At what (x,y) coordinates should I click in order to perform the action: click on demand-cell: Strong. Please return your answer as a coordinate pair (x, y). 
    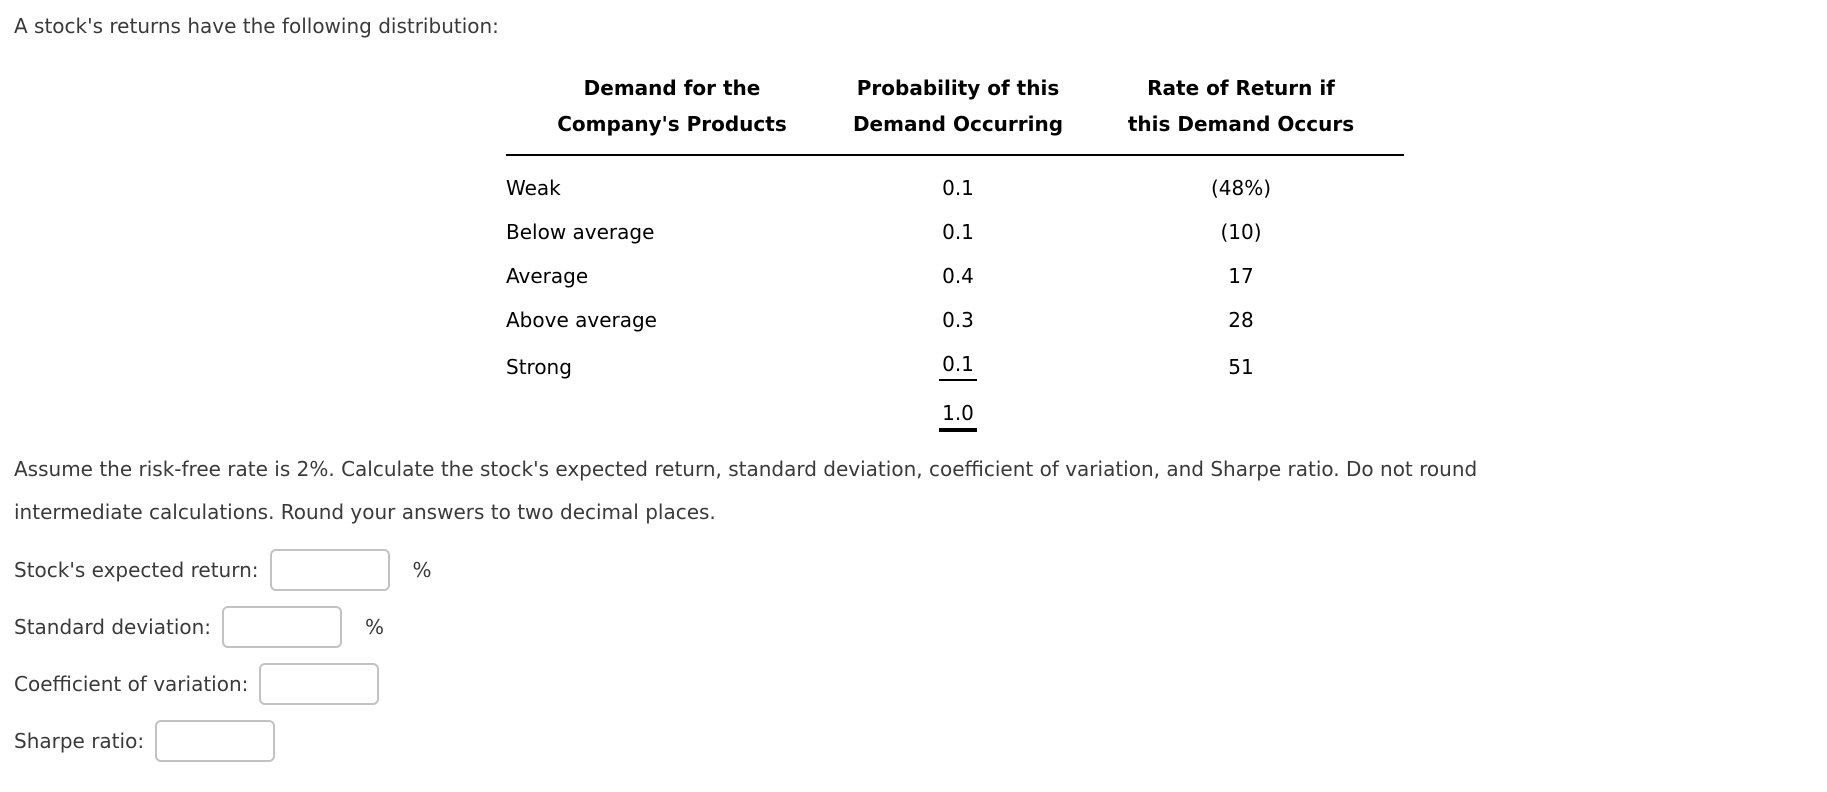
    Looking at the image, I should click on (539, 366).